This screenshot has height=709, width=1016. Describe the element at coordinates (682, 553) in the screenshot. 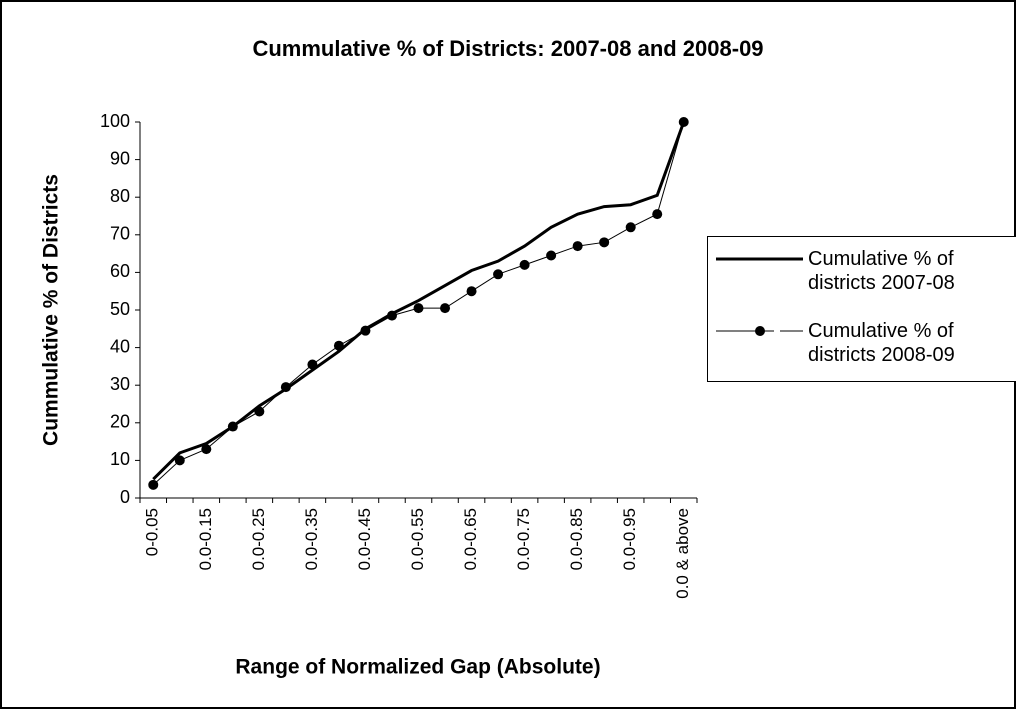

I see `x-tick-label: 0.0 & above` at that location.